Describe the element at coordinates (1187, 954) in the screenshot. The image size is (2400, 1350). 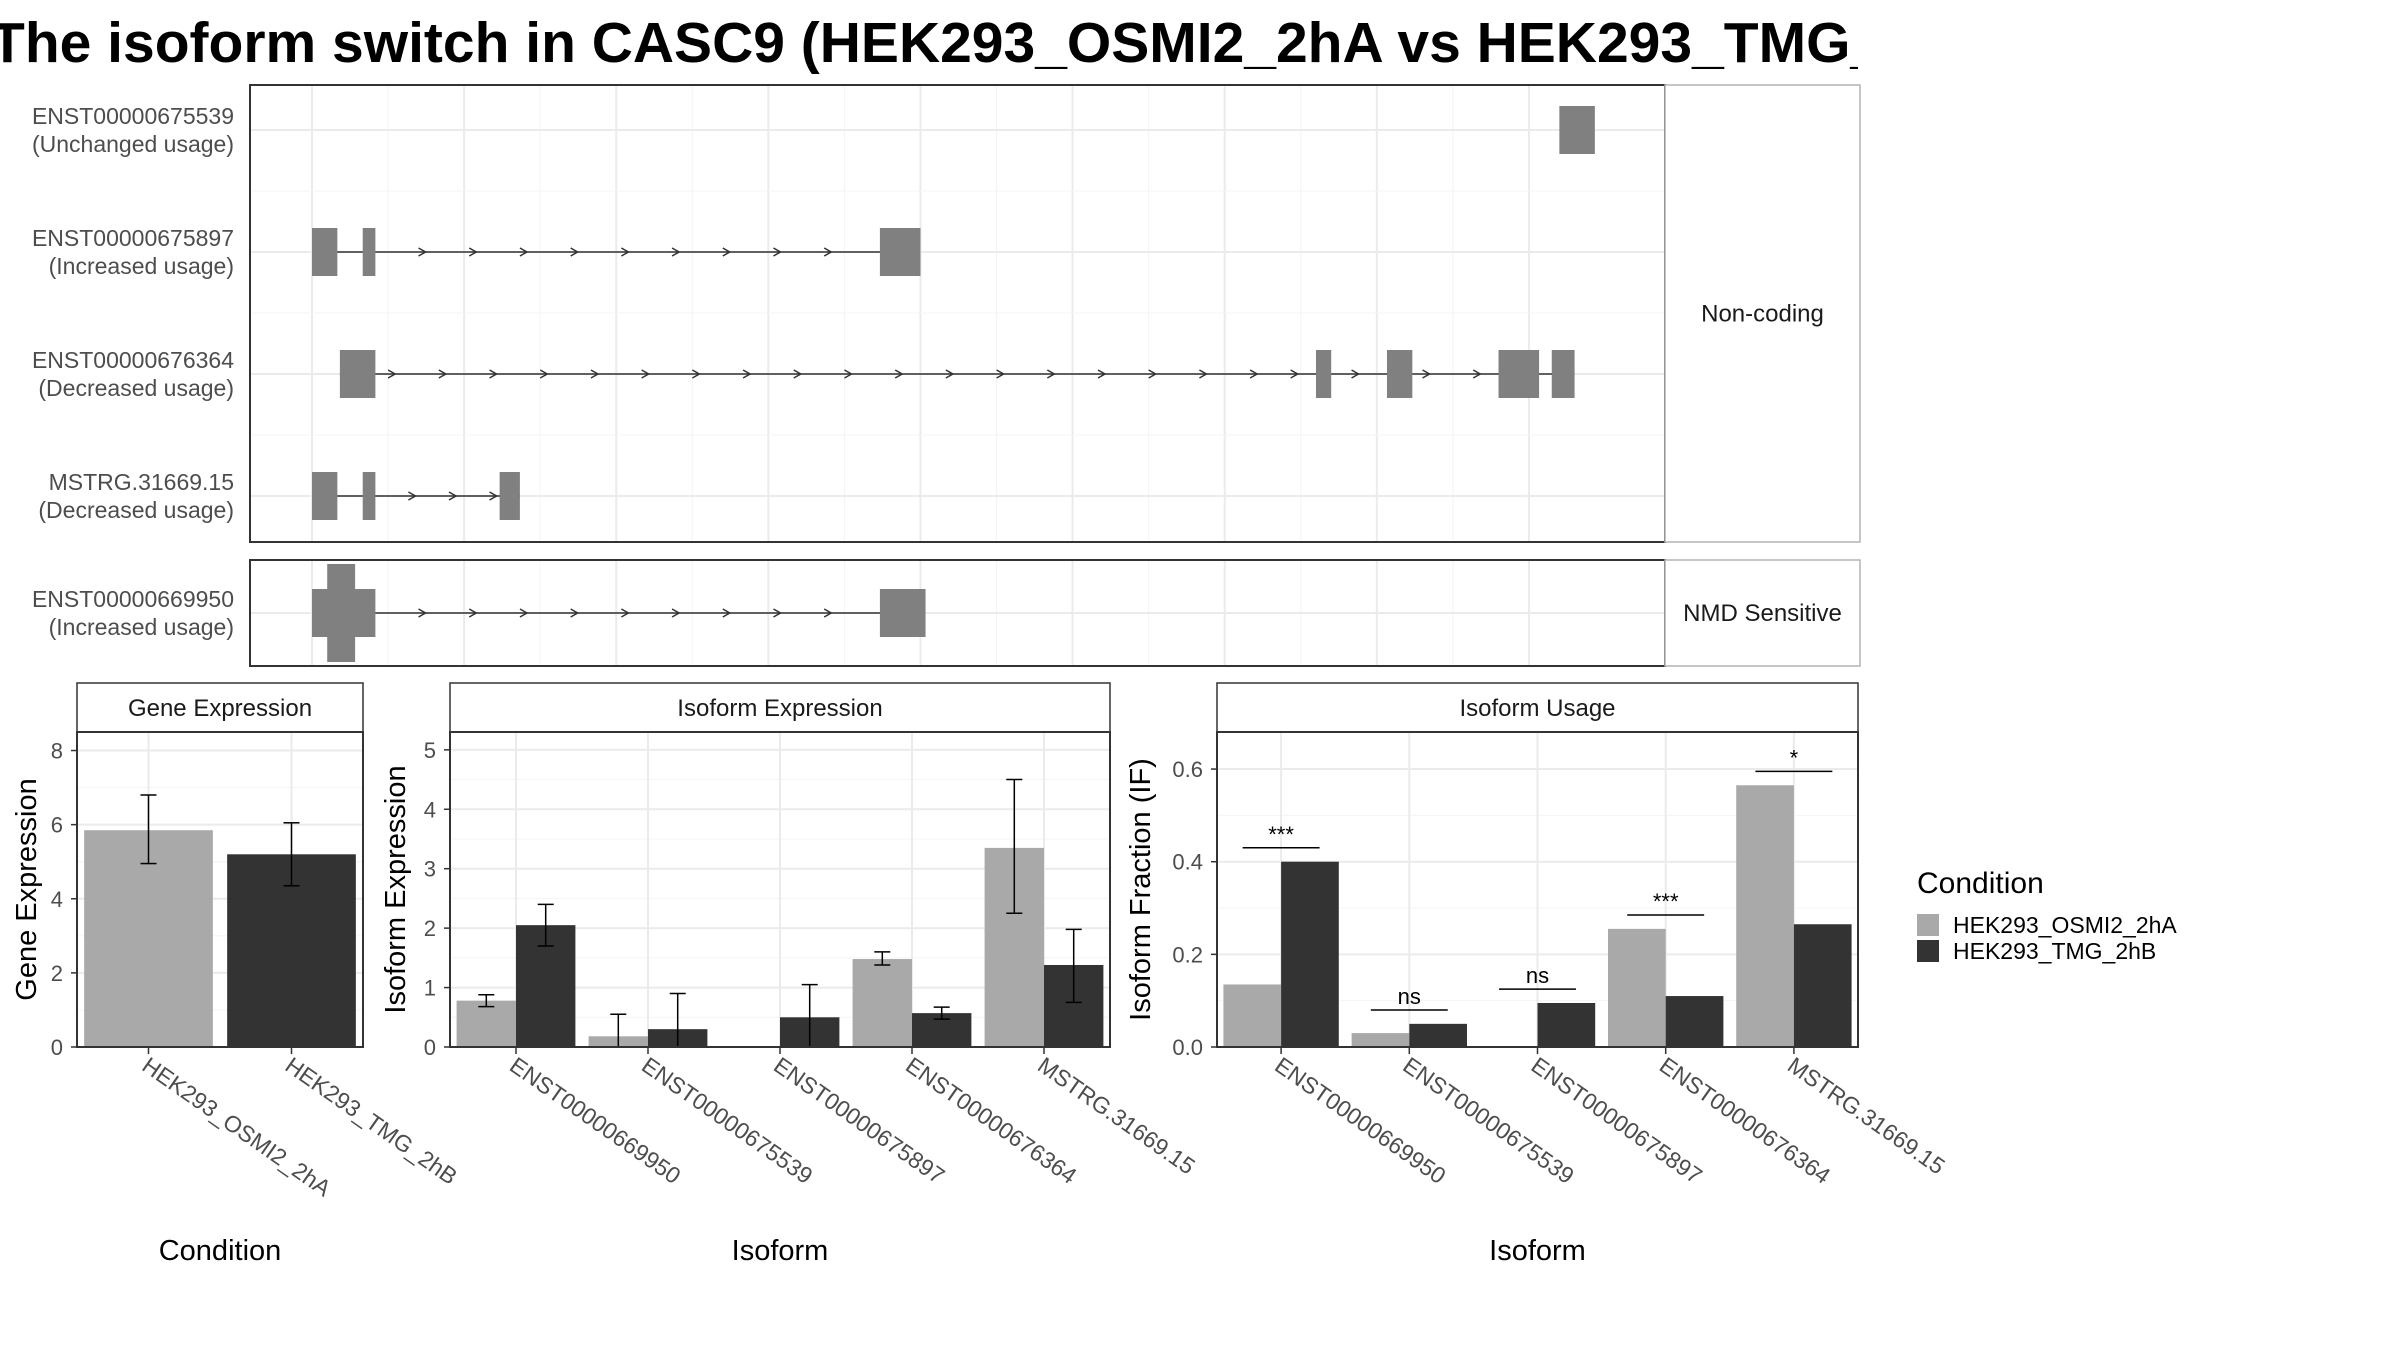
I see `y-tick-label: 0.2` at that location.